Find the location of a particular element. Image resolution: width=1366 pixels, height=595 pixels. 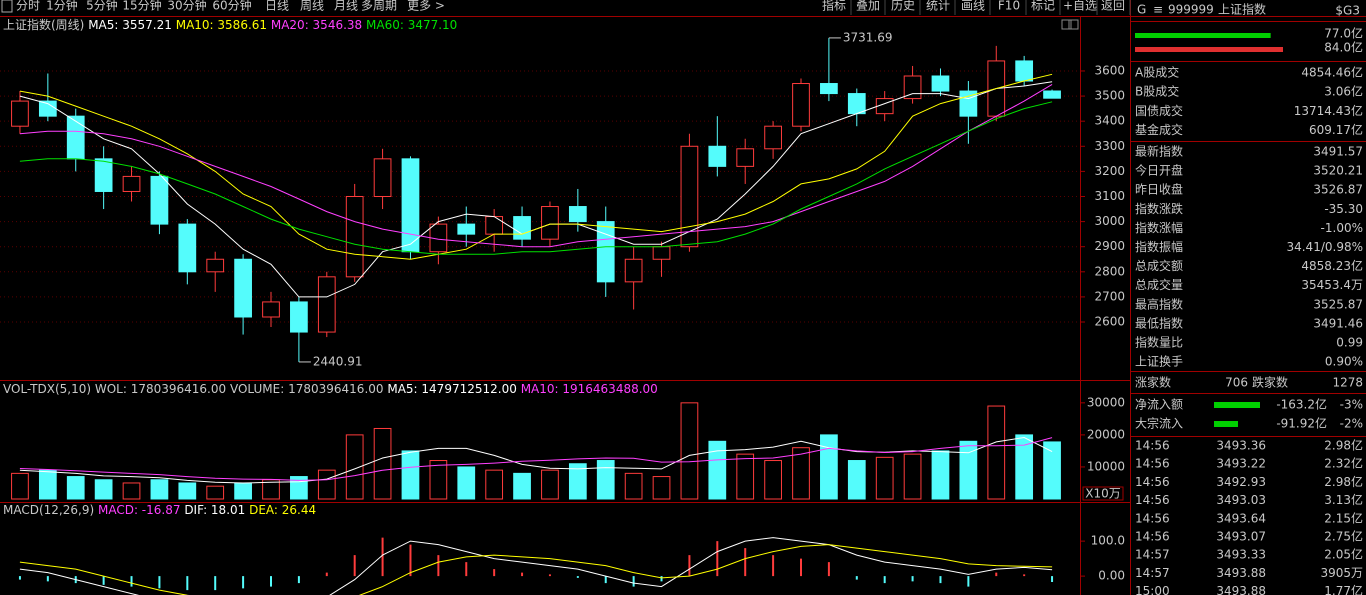

panel-mark: G is located at coordinates (1141, 10).